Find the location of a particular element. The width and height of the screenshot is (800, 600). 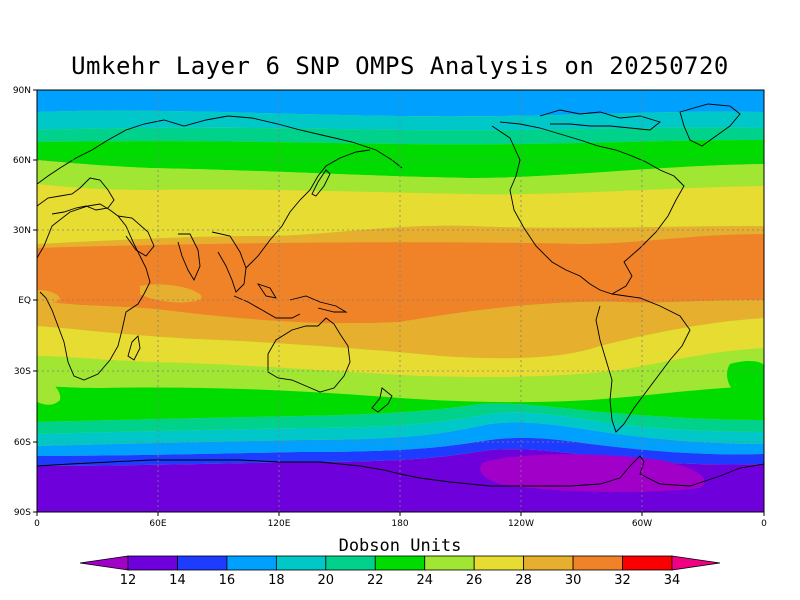

colorbar-label: 20 is located at coordinates (326, 580).